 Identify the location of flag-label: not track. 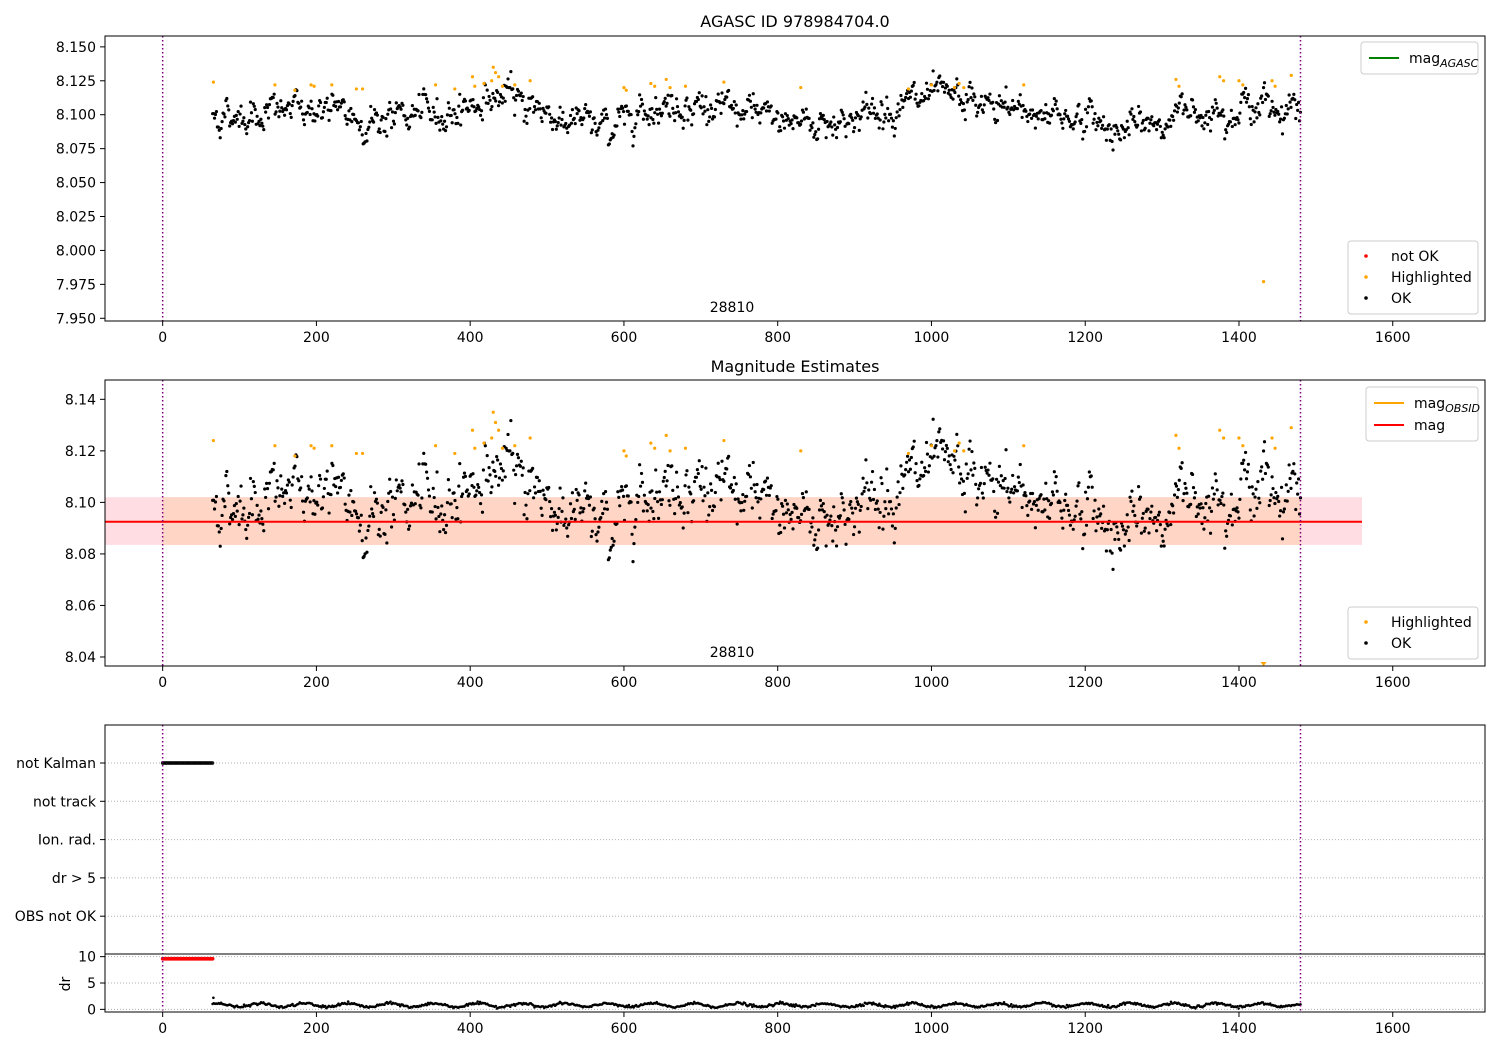
(65, 802).